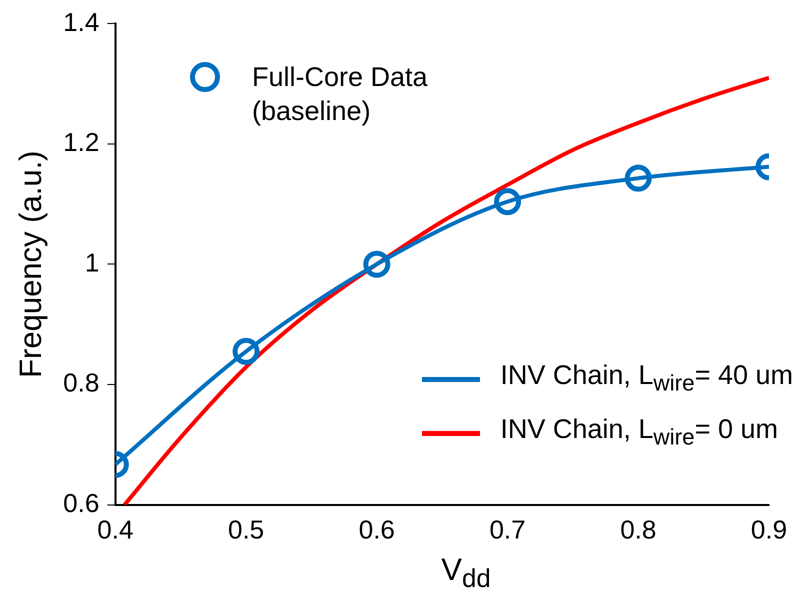 This screenshot has width=799, height=596. I want to click on x-tick-label: 0.7, so click(507, 529).